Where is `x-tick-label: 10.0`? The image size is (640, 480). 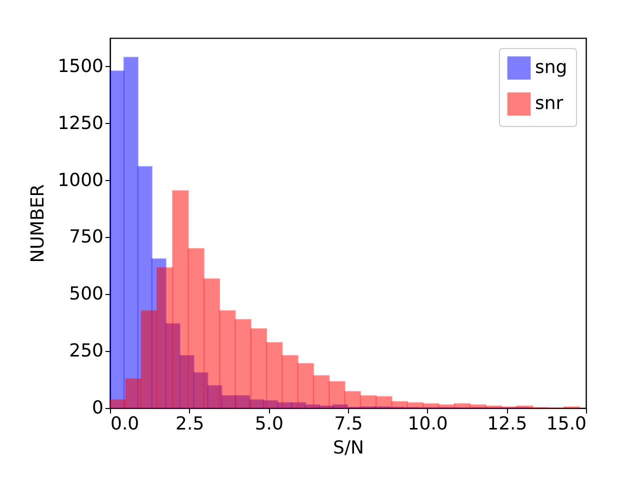 x-tick-label: 10.0 is located at coordinates (428, 424).